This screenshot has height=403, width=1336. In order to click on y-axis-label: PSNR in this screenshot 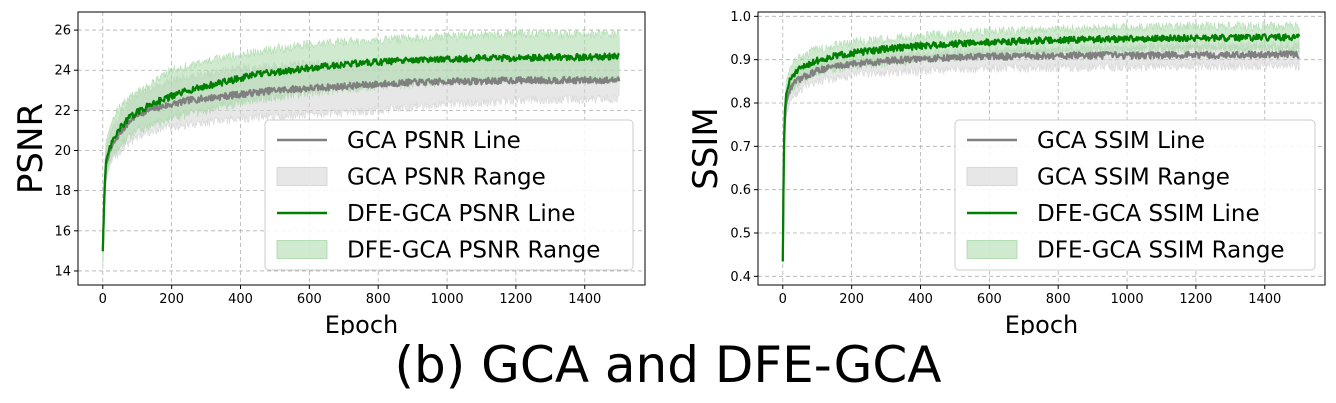, I will do `click(31, 148)`.